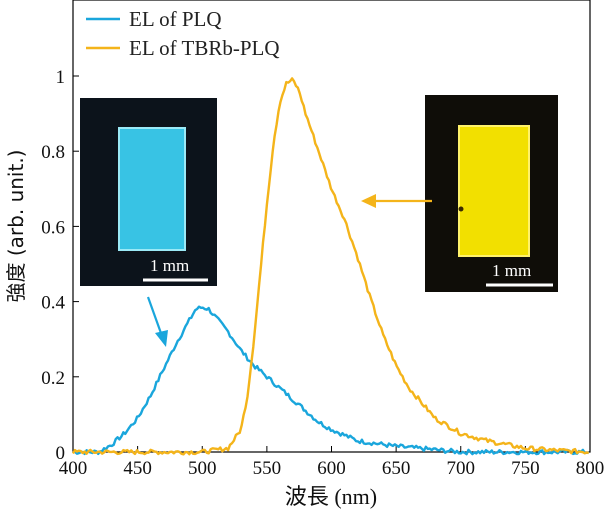  What do you see at coordinates (152, 189) in the screenshot?
I see `inset-photo-plq-device` at bounding box center [152, 189].